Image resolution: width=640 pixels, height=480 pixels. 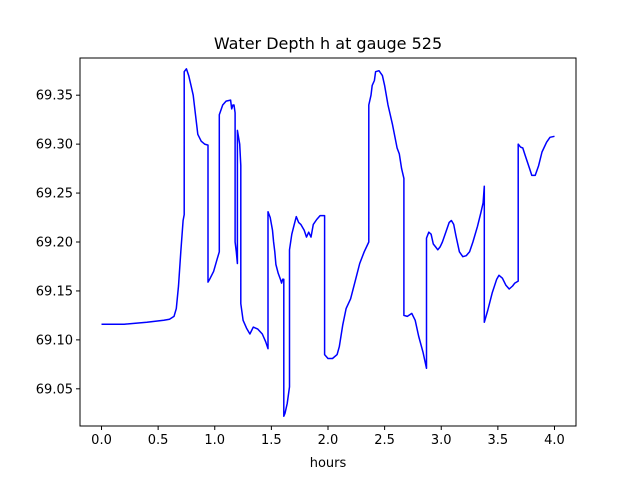 I want to click on x-tick-label: 3.0, so click(x=441, y=440).